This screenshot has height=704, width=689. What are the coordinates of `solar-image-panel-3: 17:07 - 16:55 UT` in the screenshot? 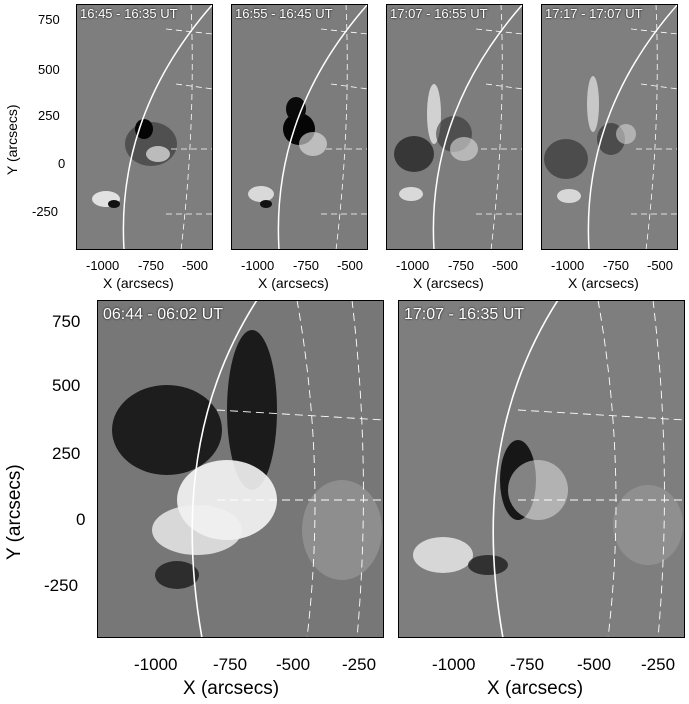 It's located at (454, 127).